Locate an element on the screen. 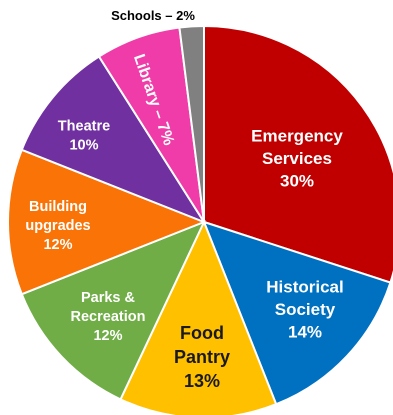 This screenshot has height=415, width=393. slice-value-label: 13% is located at coordinates (202, 381).